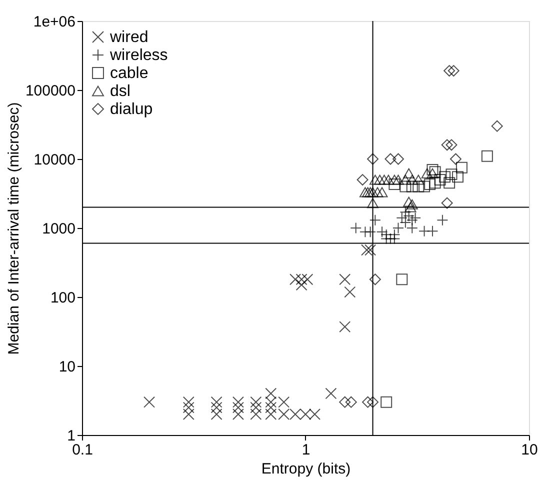 This screenshot has height=481, width=554. What do you see at coordinates (13, 228) in the screenshot?
I see `y-axis-title: Median of Inter-arrival time (microsec)` at bounding box center [13, 228].